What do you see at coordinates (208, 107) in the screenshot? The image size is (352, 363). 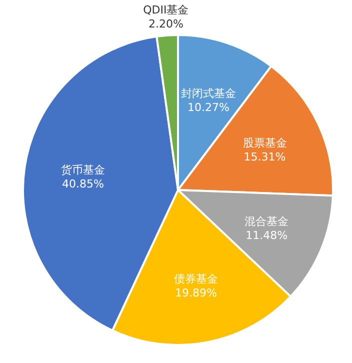 I see `data-label: 10.27%` at bounding box center [208, 107].